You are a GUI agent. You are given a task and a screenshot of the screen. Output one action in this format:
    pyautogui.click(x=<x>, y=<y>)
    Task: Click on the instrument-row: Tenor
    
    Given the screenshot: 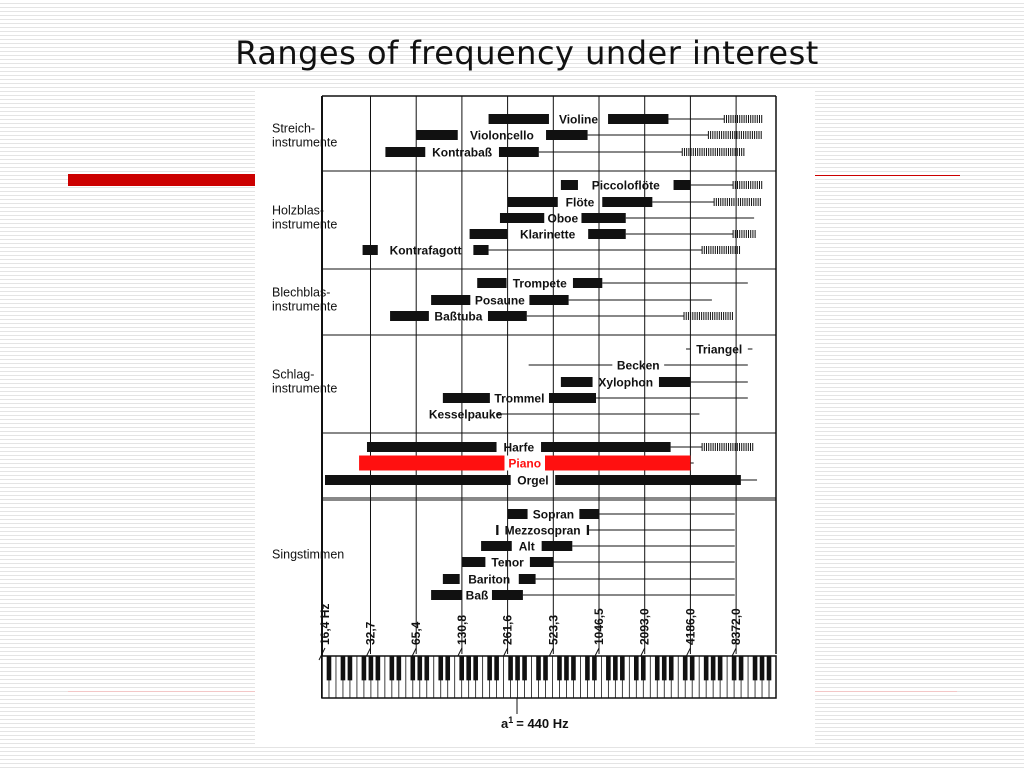 What is the action you would take?
    pyautogui.click(x=598, y=563)
    